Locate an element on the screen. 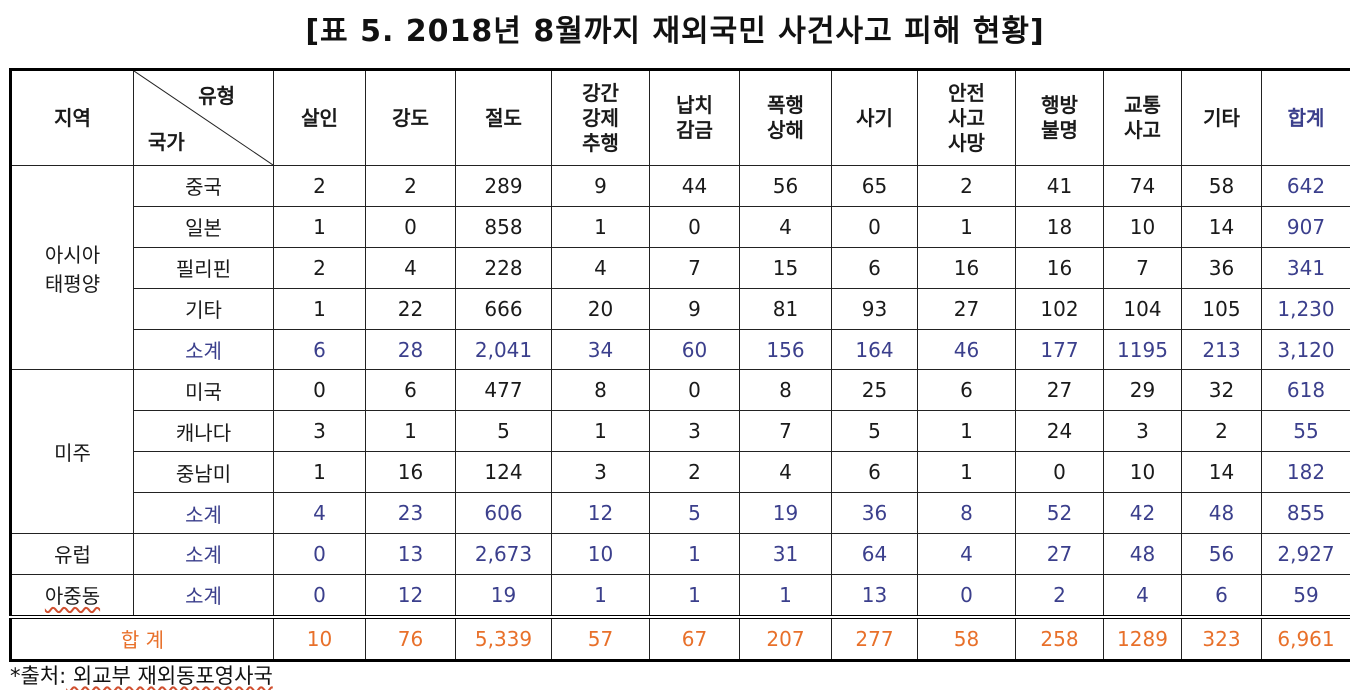 This screenshot has width=1350, height=690. value-cell: 2,041 is located at coordinates (504, 349).